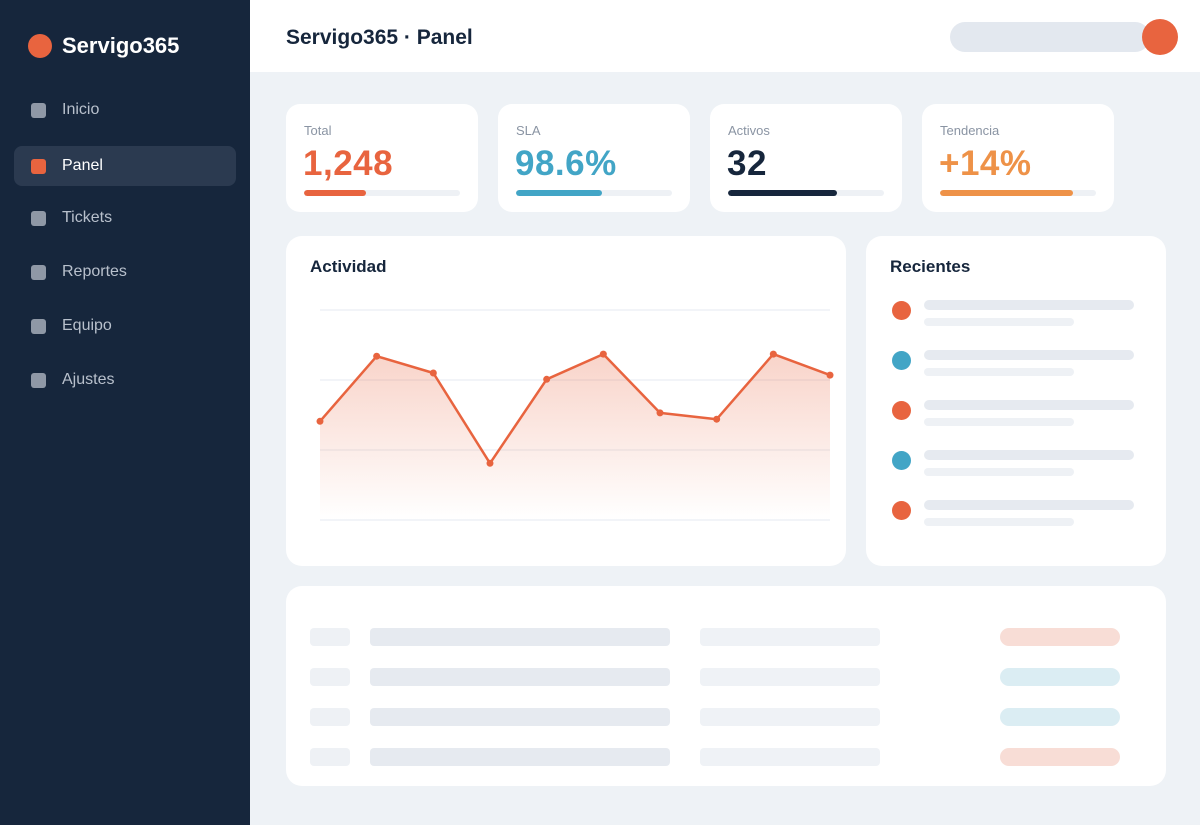 The image size is (1200, 825). Describe the element at coordinates (970, 130) in the screenshot. I see `stat-label: Tendencia` at that location.